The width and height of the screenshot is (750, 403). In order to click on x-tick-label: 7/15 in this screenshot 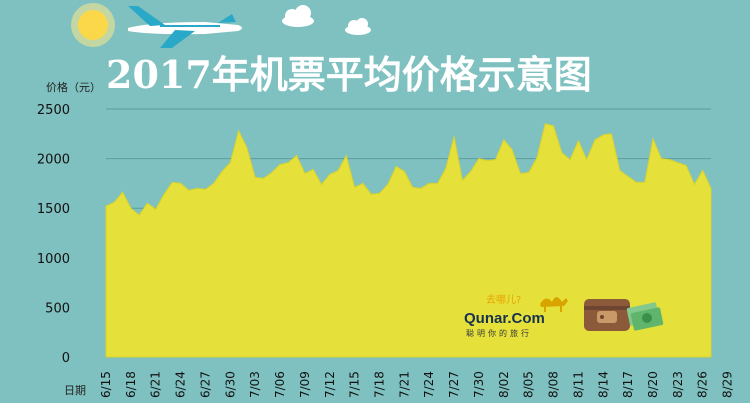, I will do `click(355, 384)`.